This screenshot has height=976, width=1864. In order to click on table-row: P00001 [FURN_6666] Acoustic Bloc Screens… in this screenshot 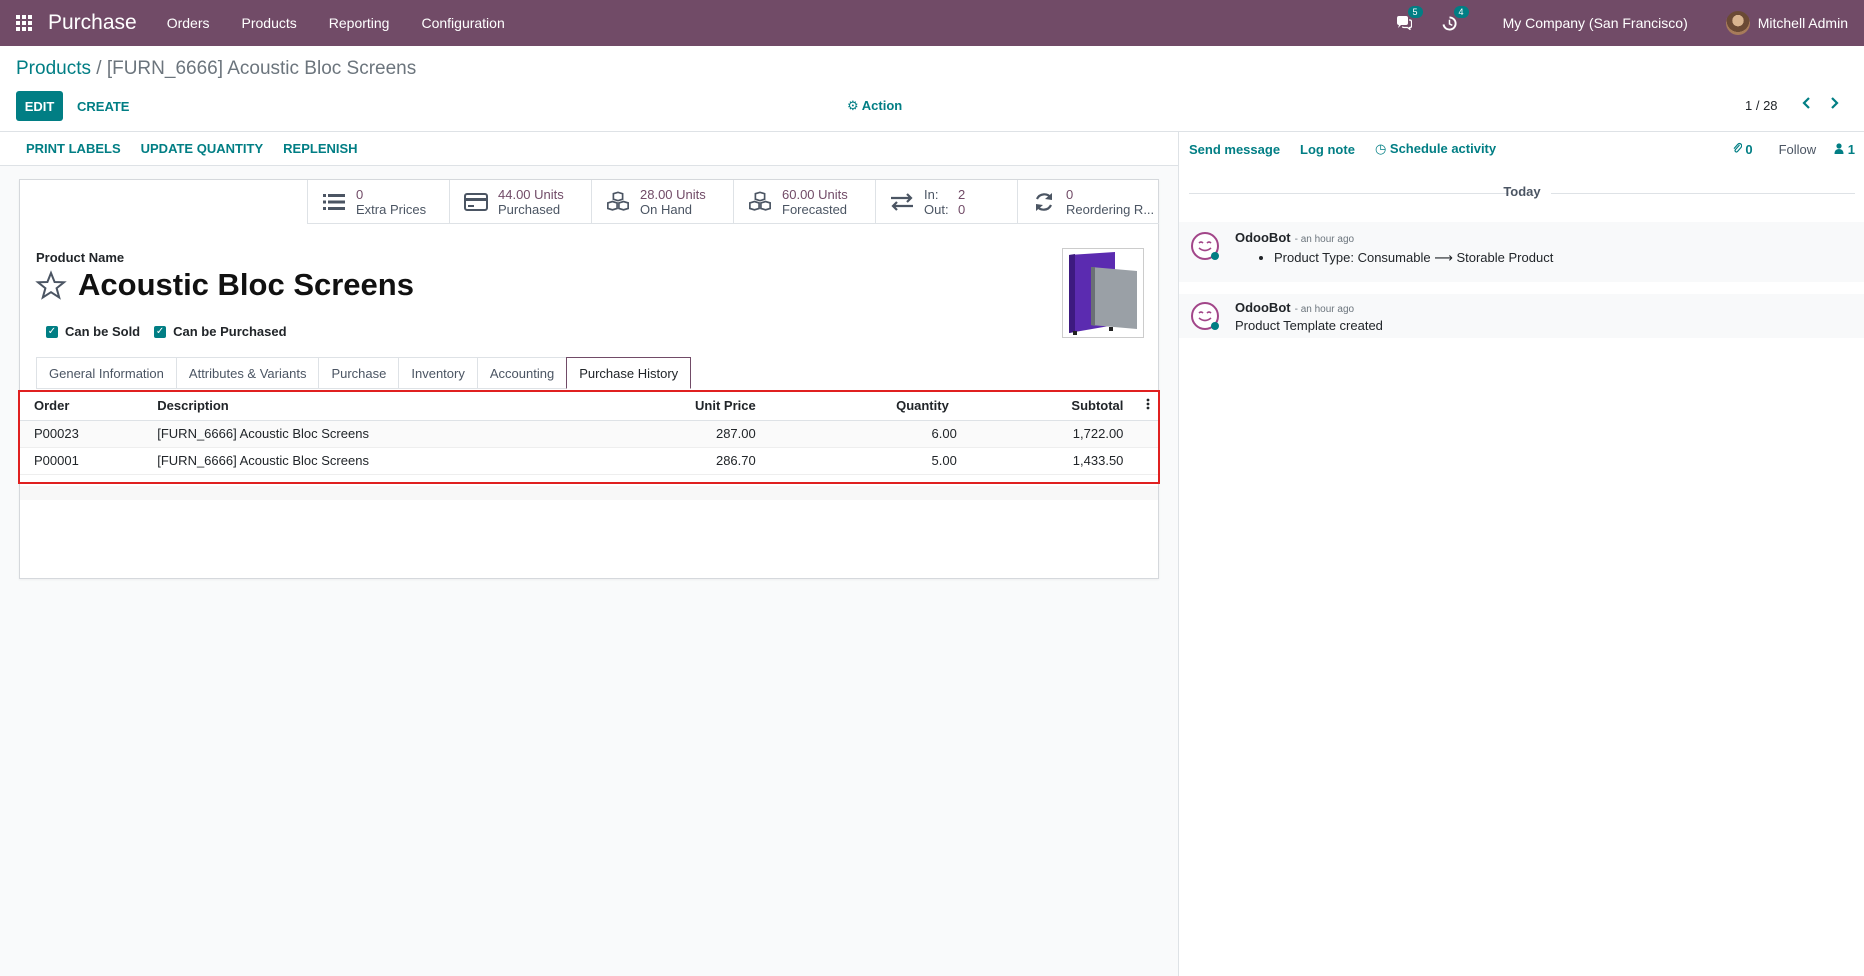, I will do `click(589, 461)`.